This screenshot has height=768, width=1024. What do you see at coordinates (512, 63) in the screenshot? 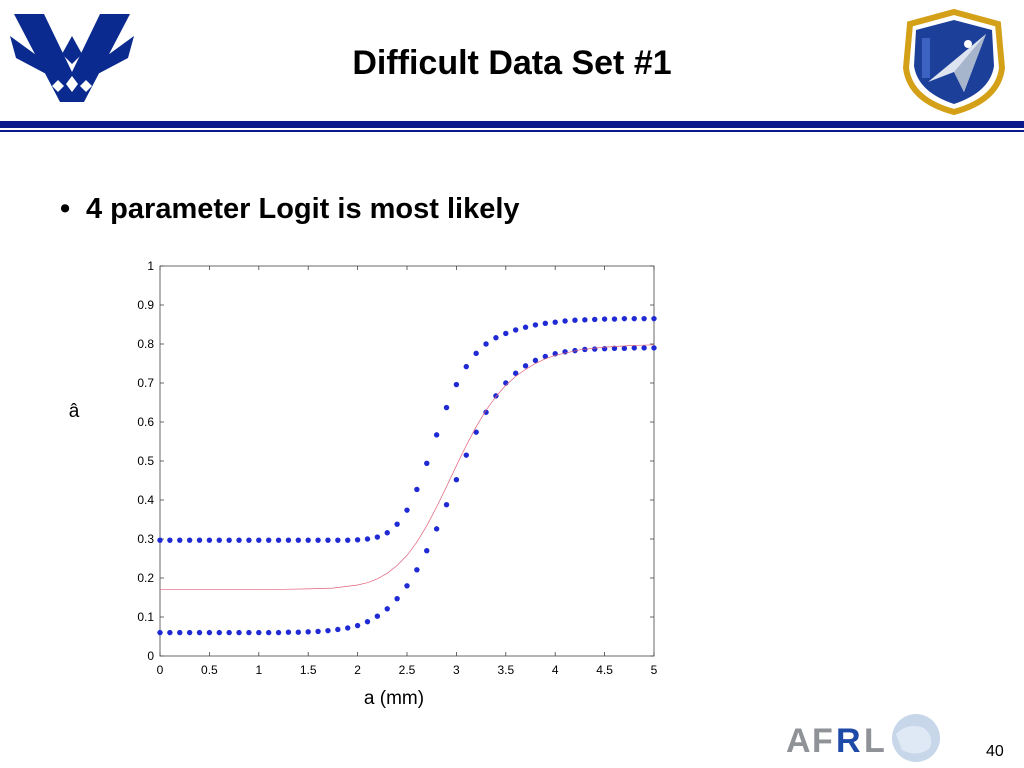
I see `page-title: Difficult Data Set #1` at bounding box center [512, 63].